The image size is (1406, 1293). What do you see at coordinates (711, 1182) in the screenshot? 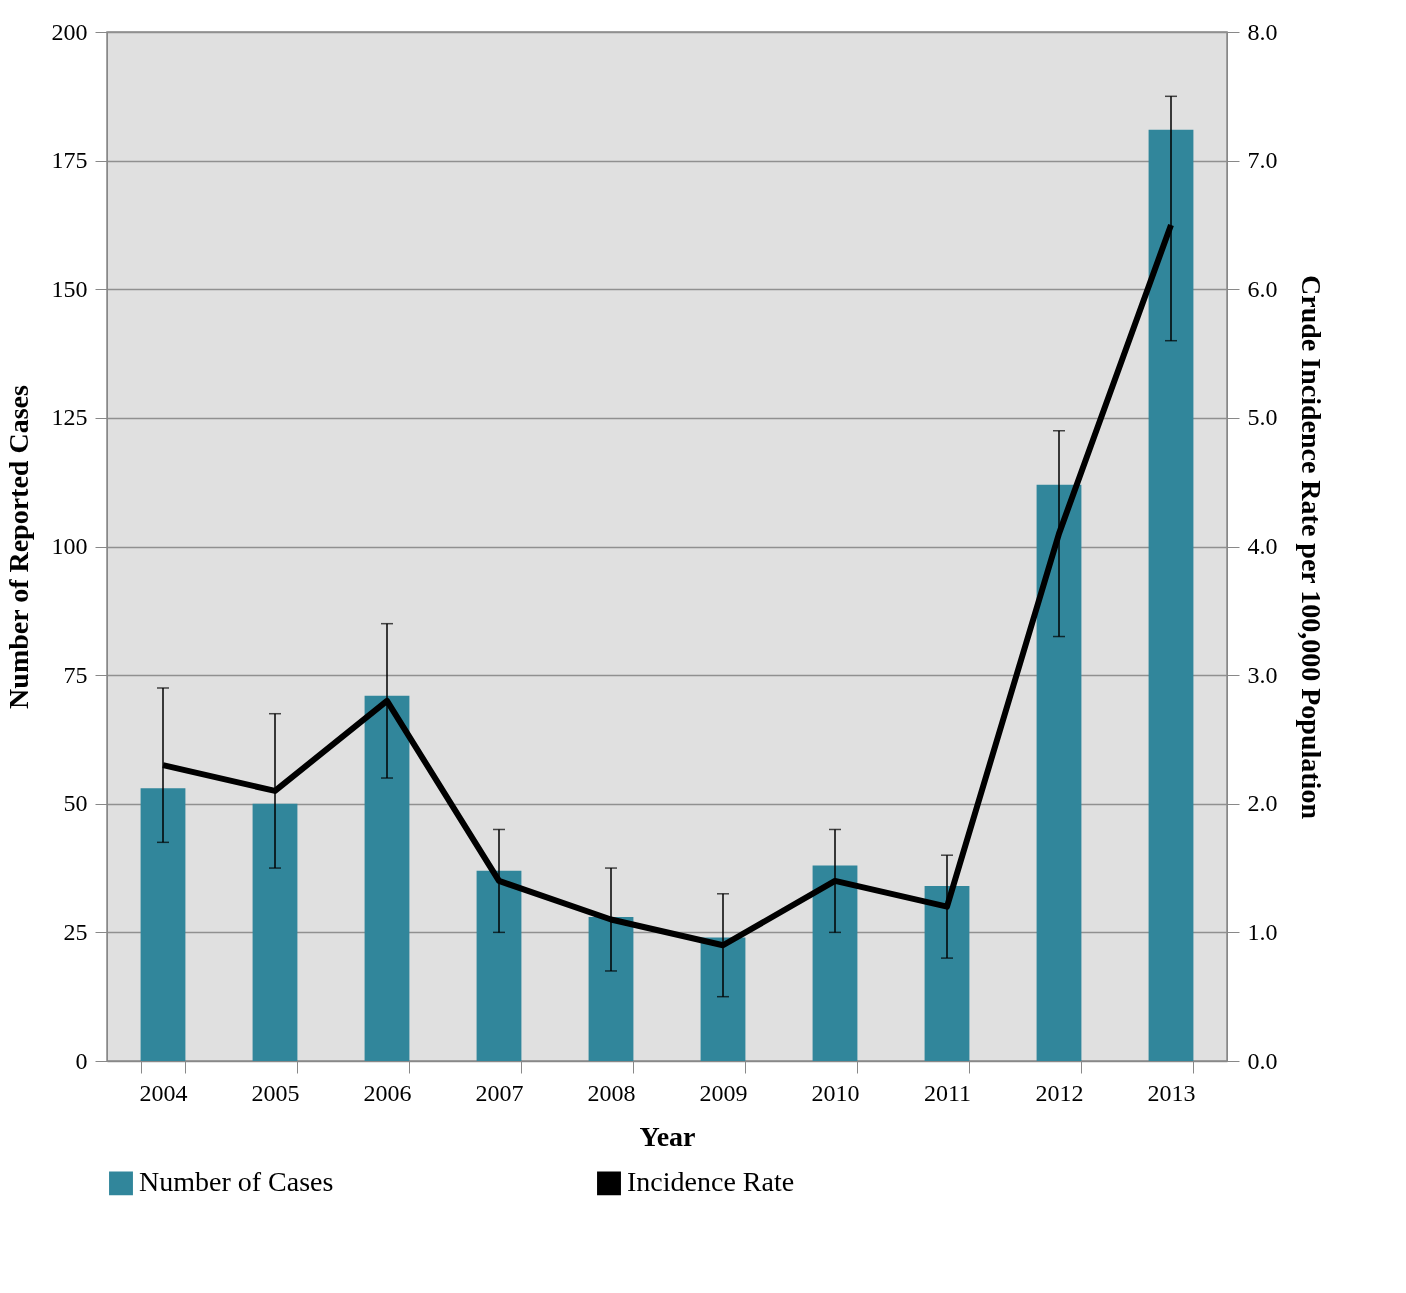
I see `legend-label: Incidence Rate` at bounding box center [711, 1182].